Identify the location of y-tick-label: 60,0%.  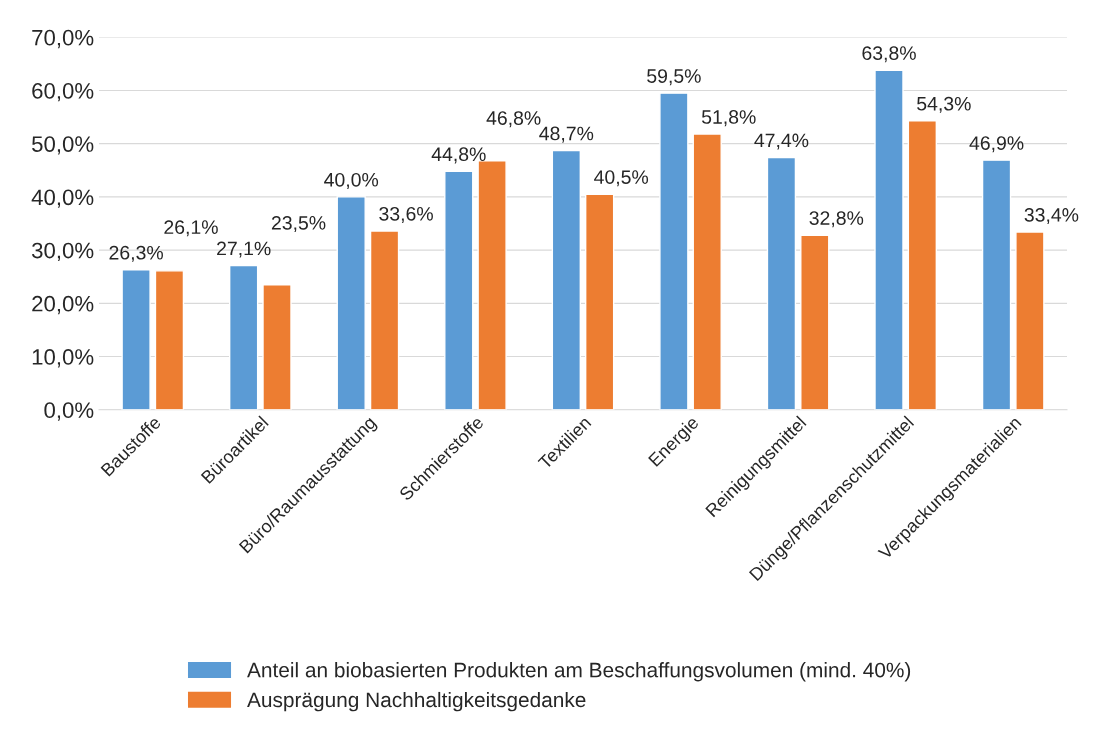
(63, 92).